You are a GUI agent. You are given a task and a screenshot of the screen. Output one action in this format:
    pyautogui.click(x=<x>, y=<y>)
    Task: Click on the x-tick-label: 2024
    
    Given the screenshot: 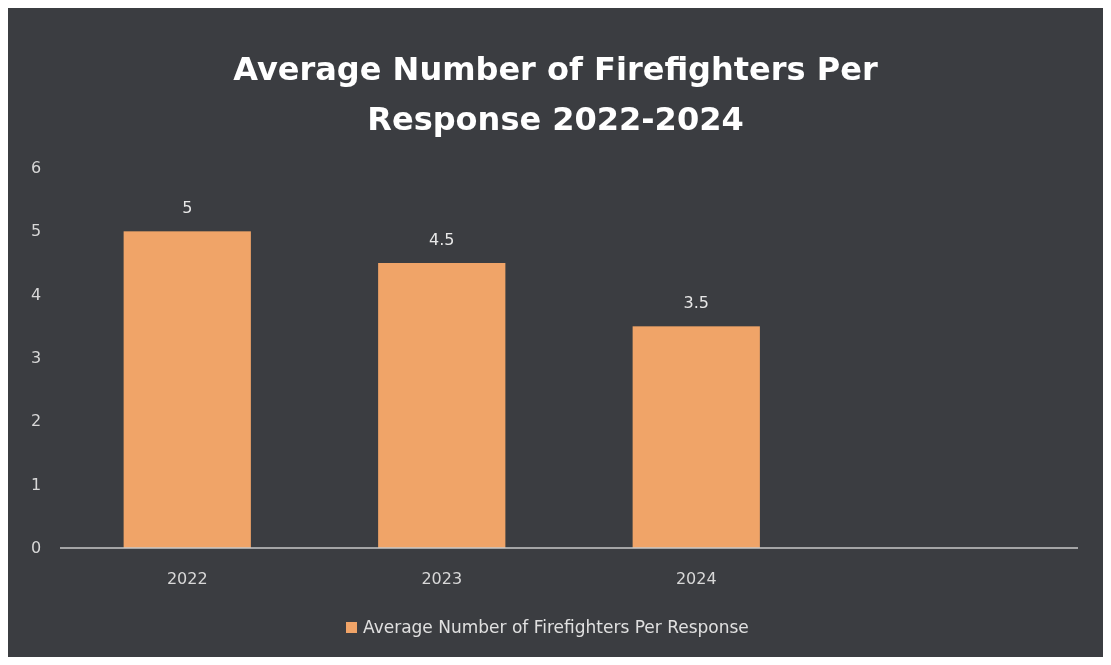 What is the action you would take?
    pyautogui.click(x=696, y=578)
    